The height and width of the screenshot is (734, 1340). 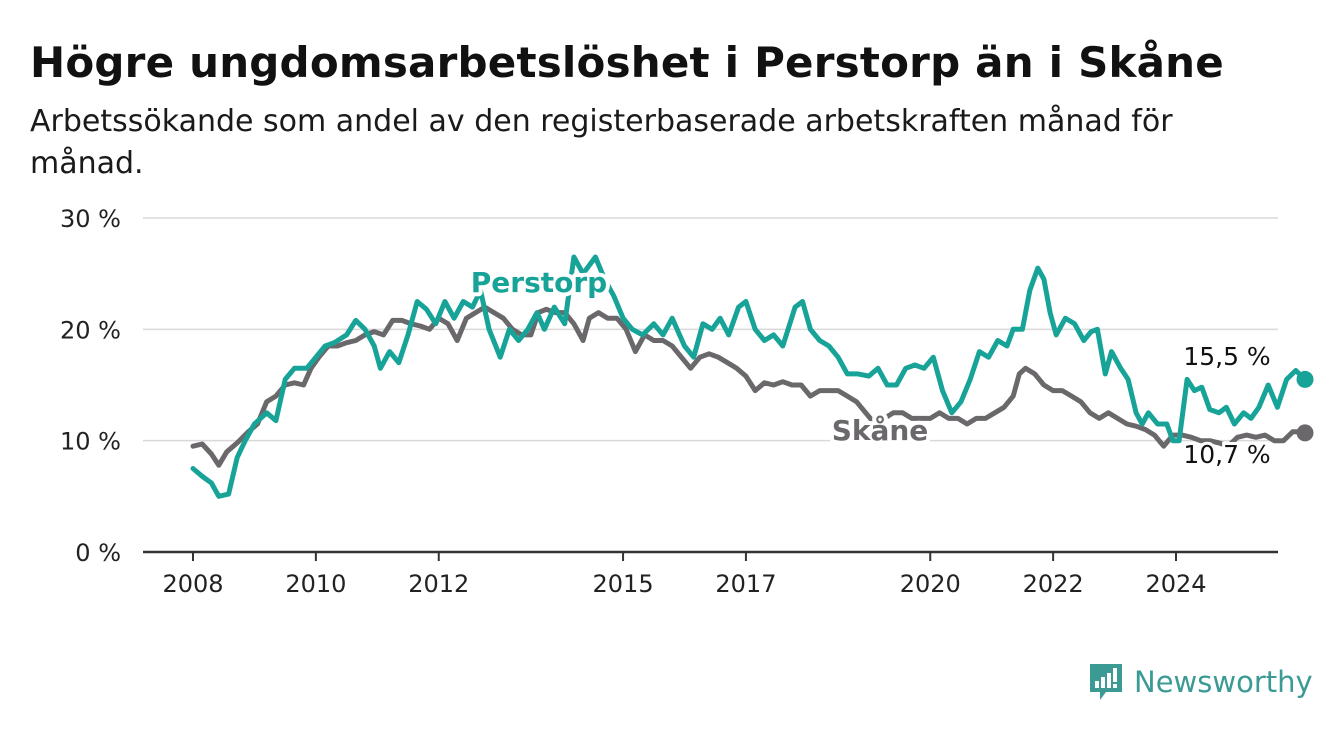 I want to click on x-tick-label: 2015, so click(x=623, y=584).